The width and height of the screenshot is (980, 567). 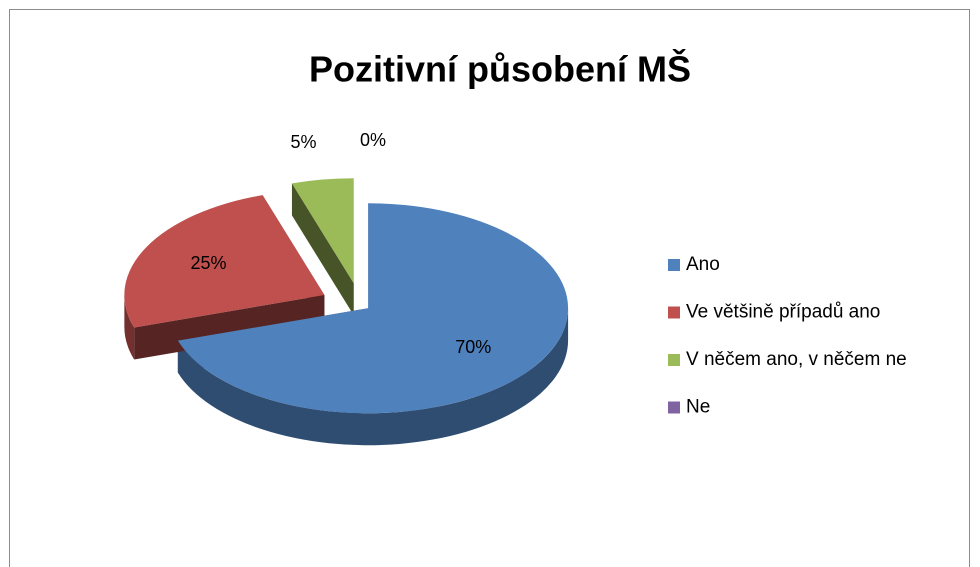 What do you see at coordinates (796, 359) in the screenshot?
I see `legend-label: V něčem ano, v něčem ne` at bounding box center [796, 359].